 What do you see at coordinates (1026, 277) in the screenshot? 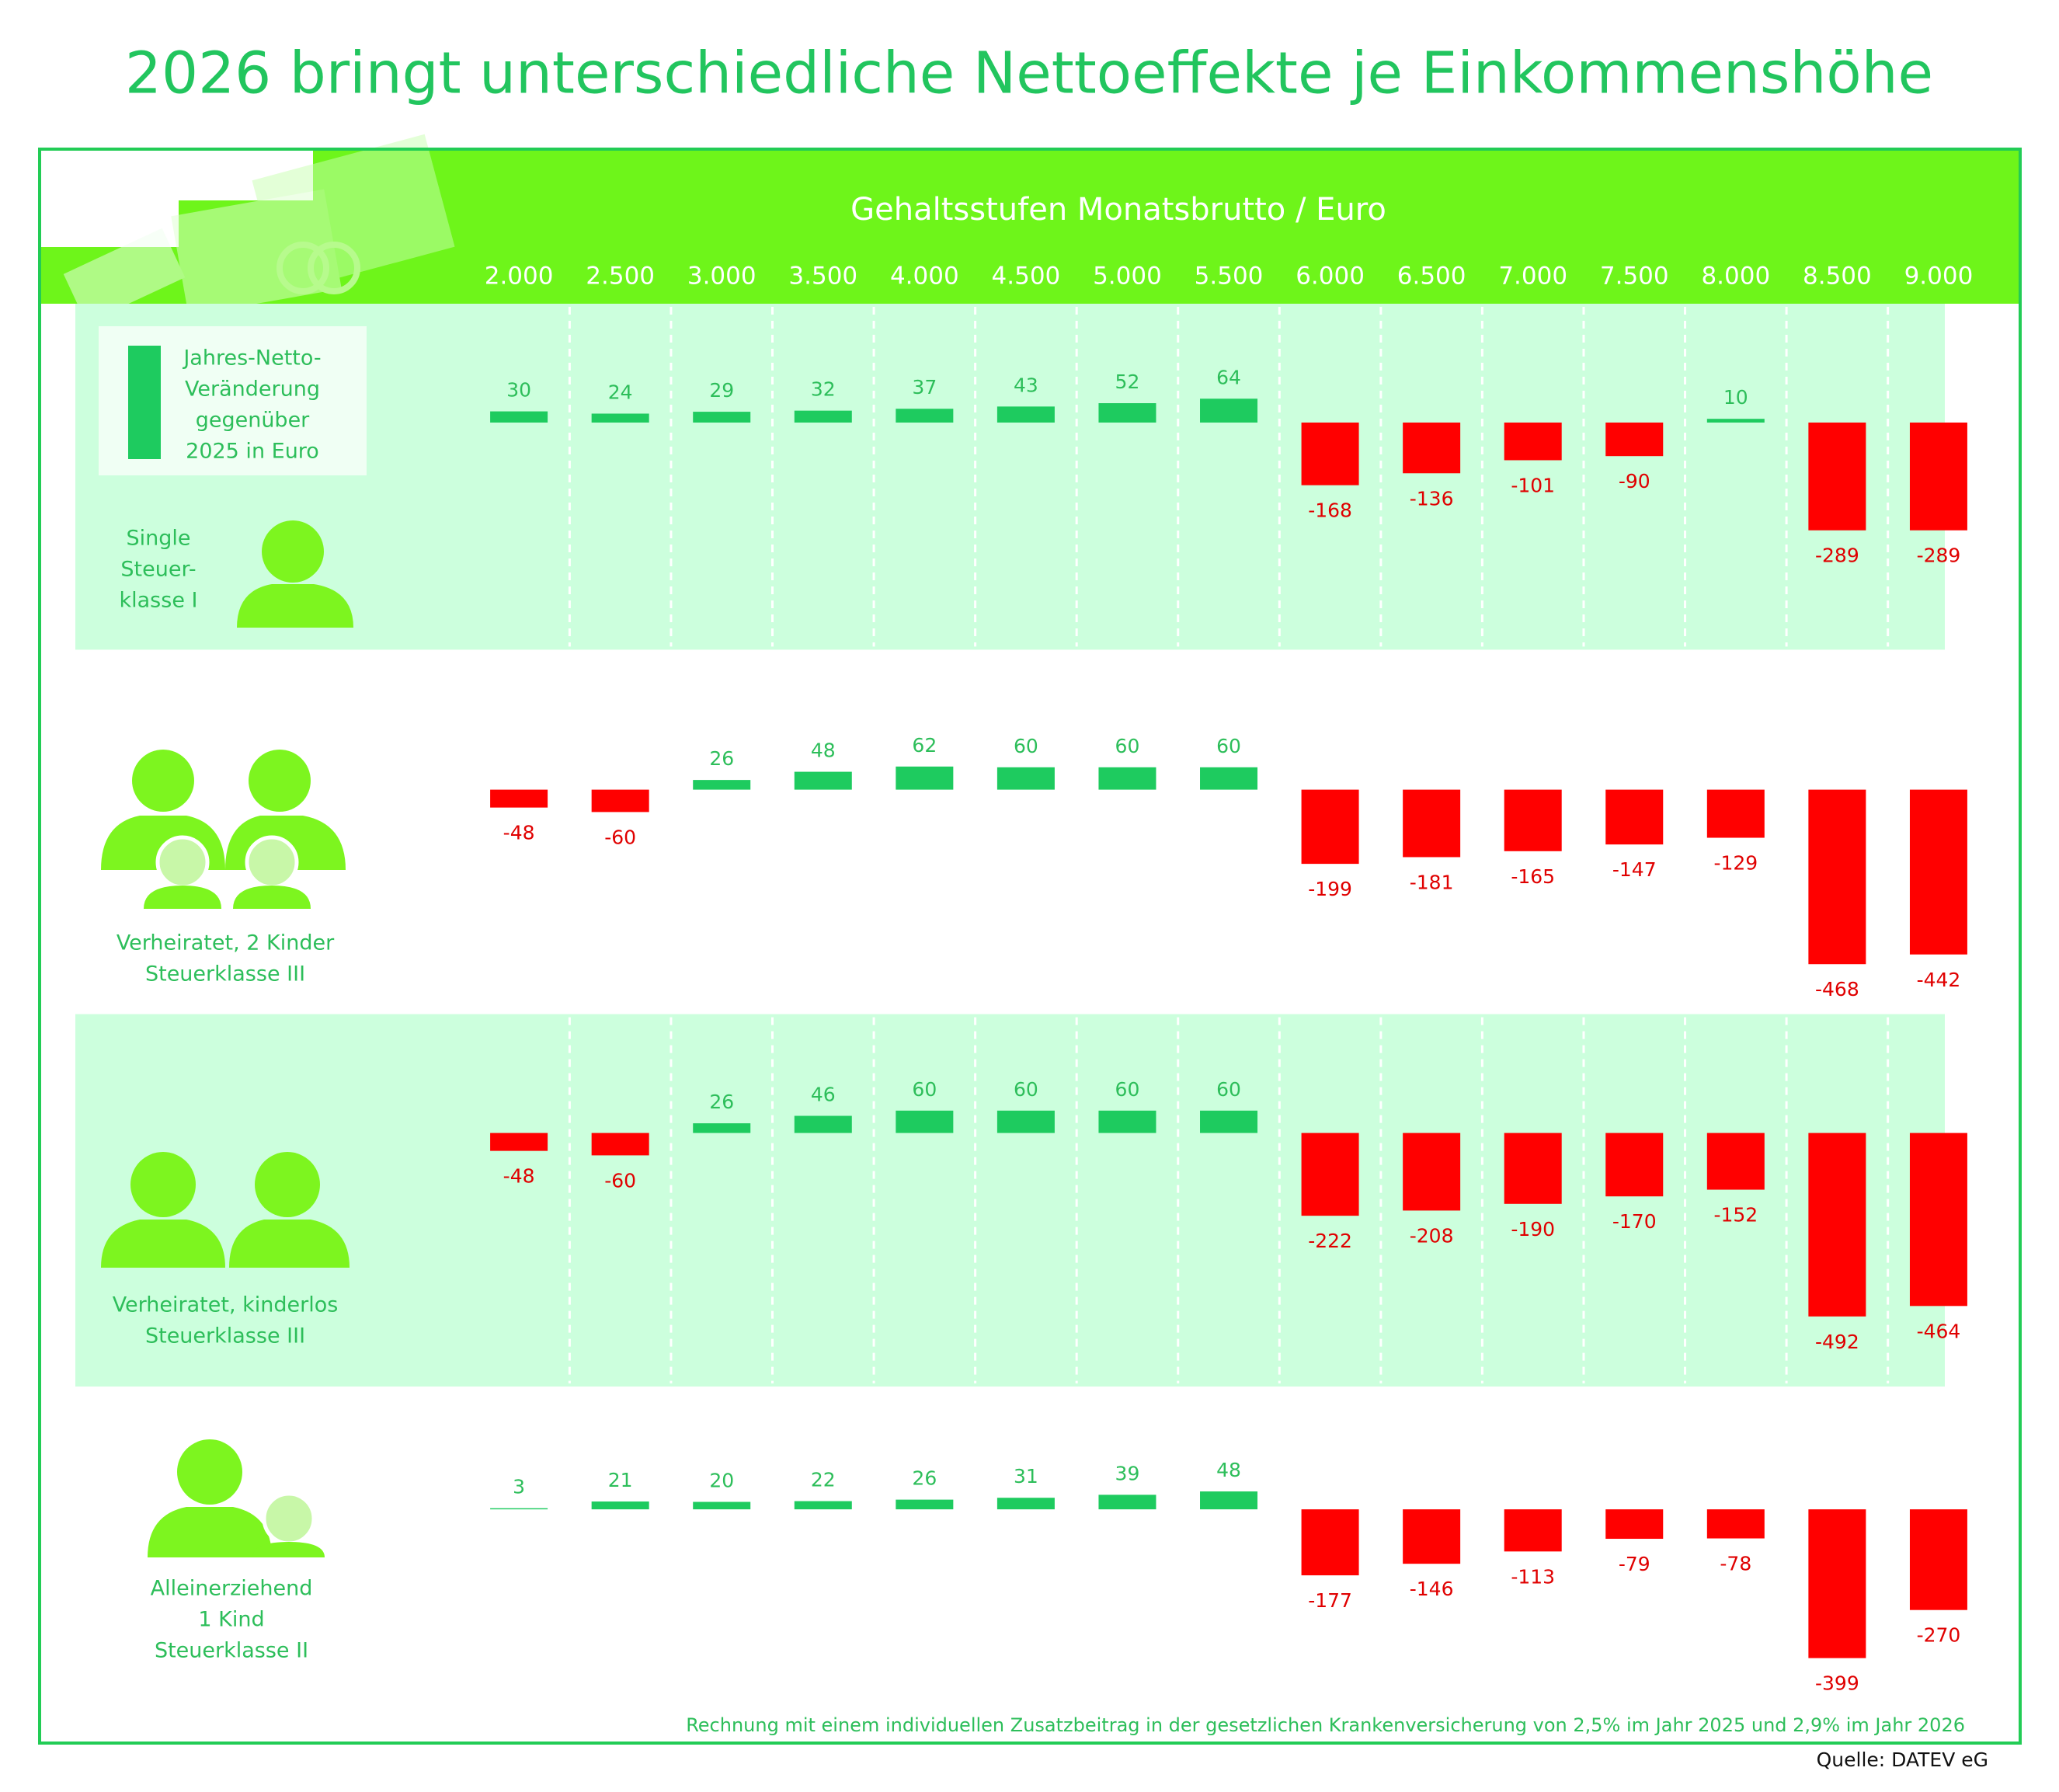
I see `x-tick-label: 4.500` at bounding box center [1026, 277].